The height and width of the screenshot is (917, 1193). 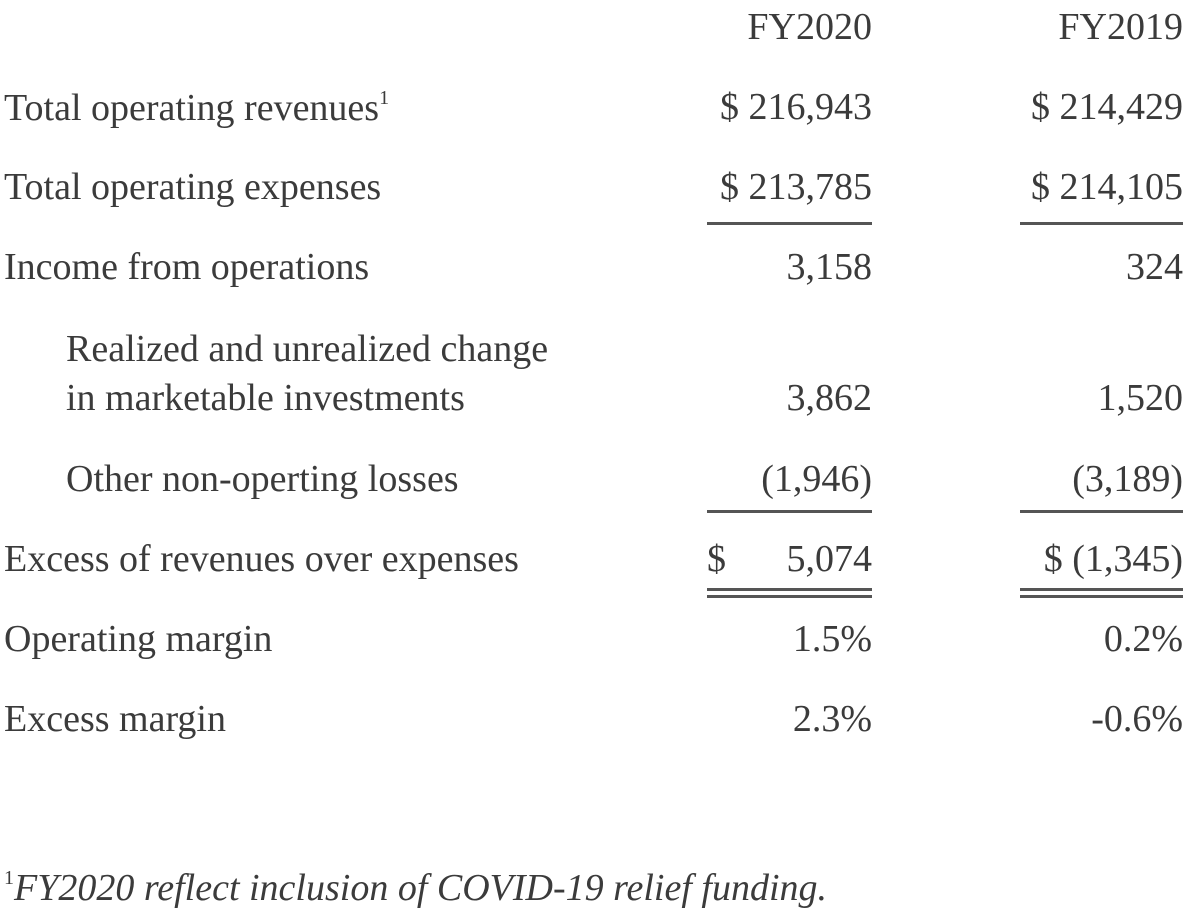 What do you see at coordinates (1107, 187) in the screenshot?
I see `cell-value: $ 214,105` at bounding box center [1107, 187].